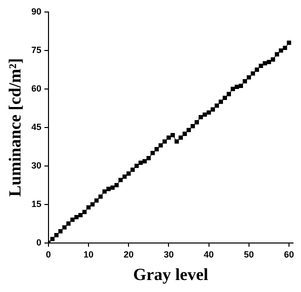 The width and height of the screenshot is (301, 292). What do you see at coordinates (36, 165) in the screenshot?
I see `y-tick-label: 30` at bounding box center [36, 165].